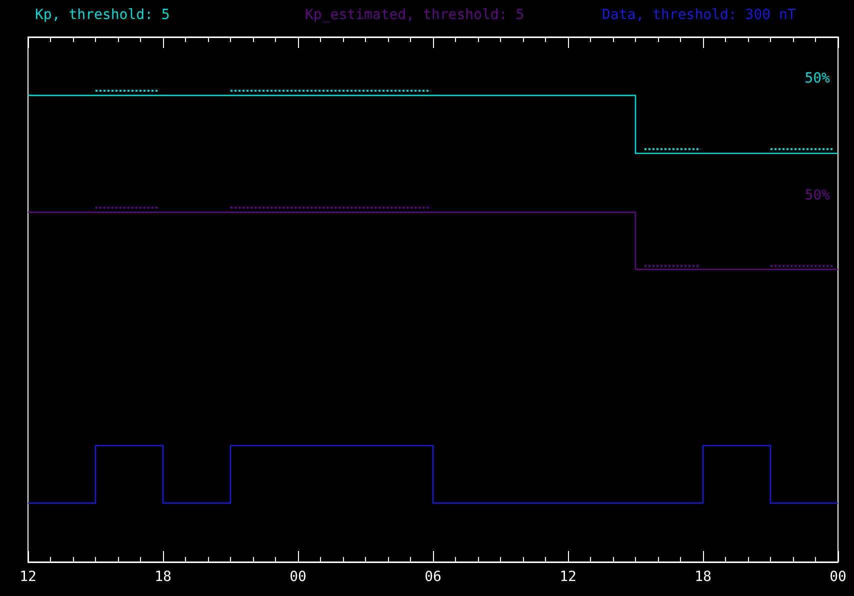 This screenshot has height=596, width=854. What do you see at coordinates (699, 15) in the screenshot?
I see `text: Data, threshold: 300 nT` at bounding box center [699, 15].